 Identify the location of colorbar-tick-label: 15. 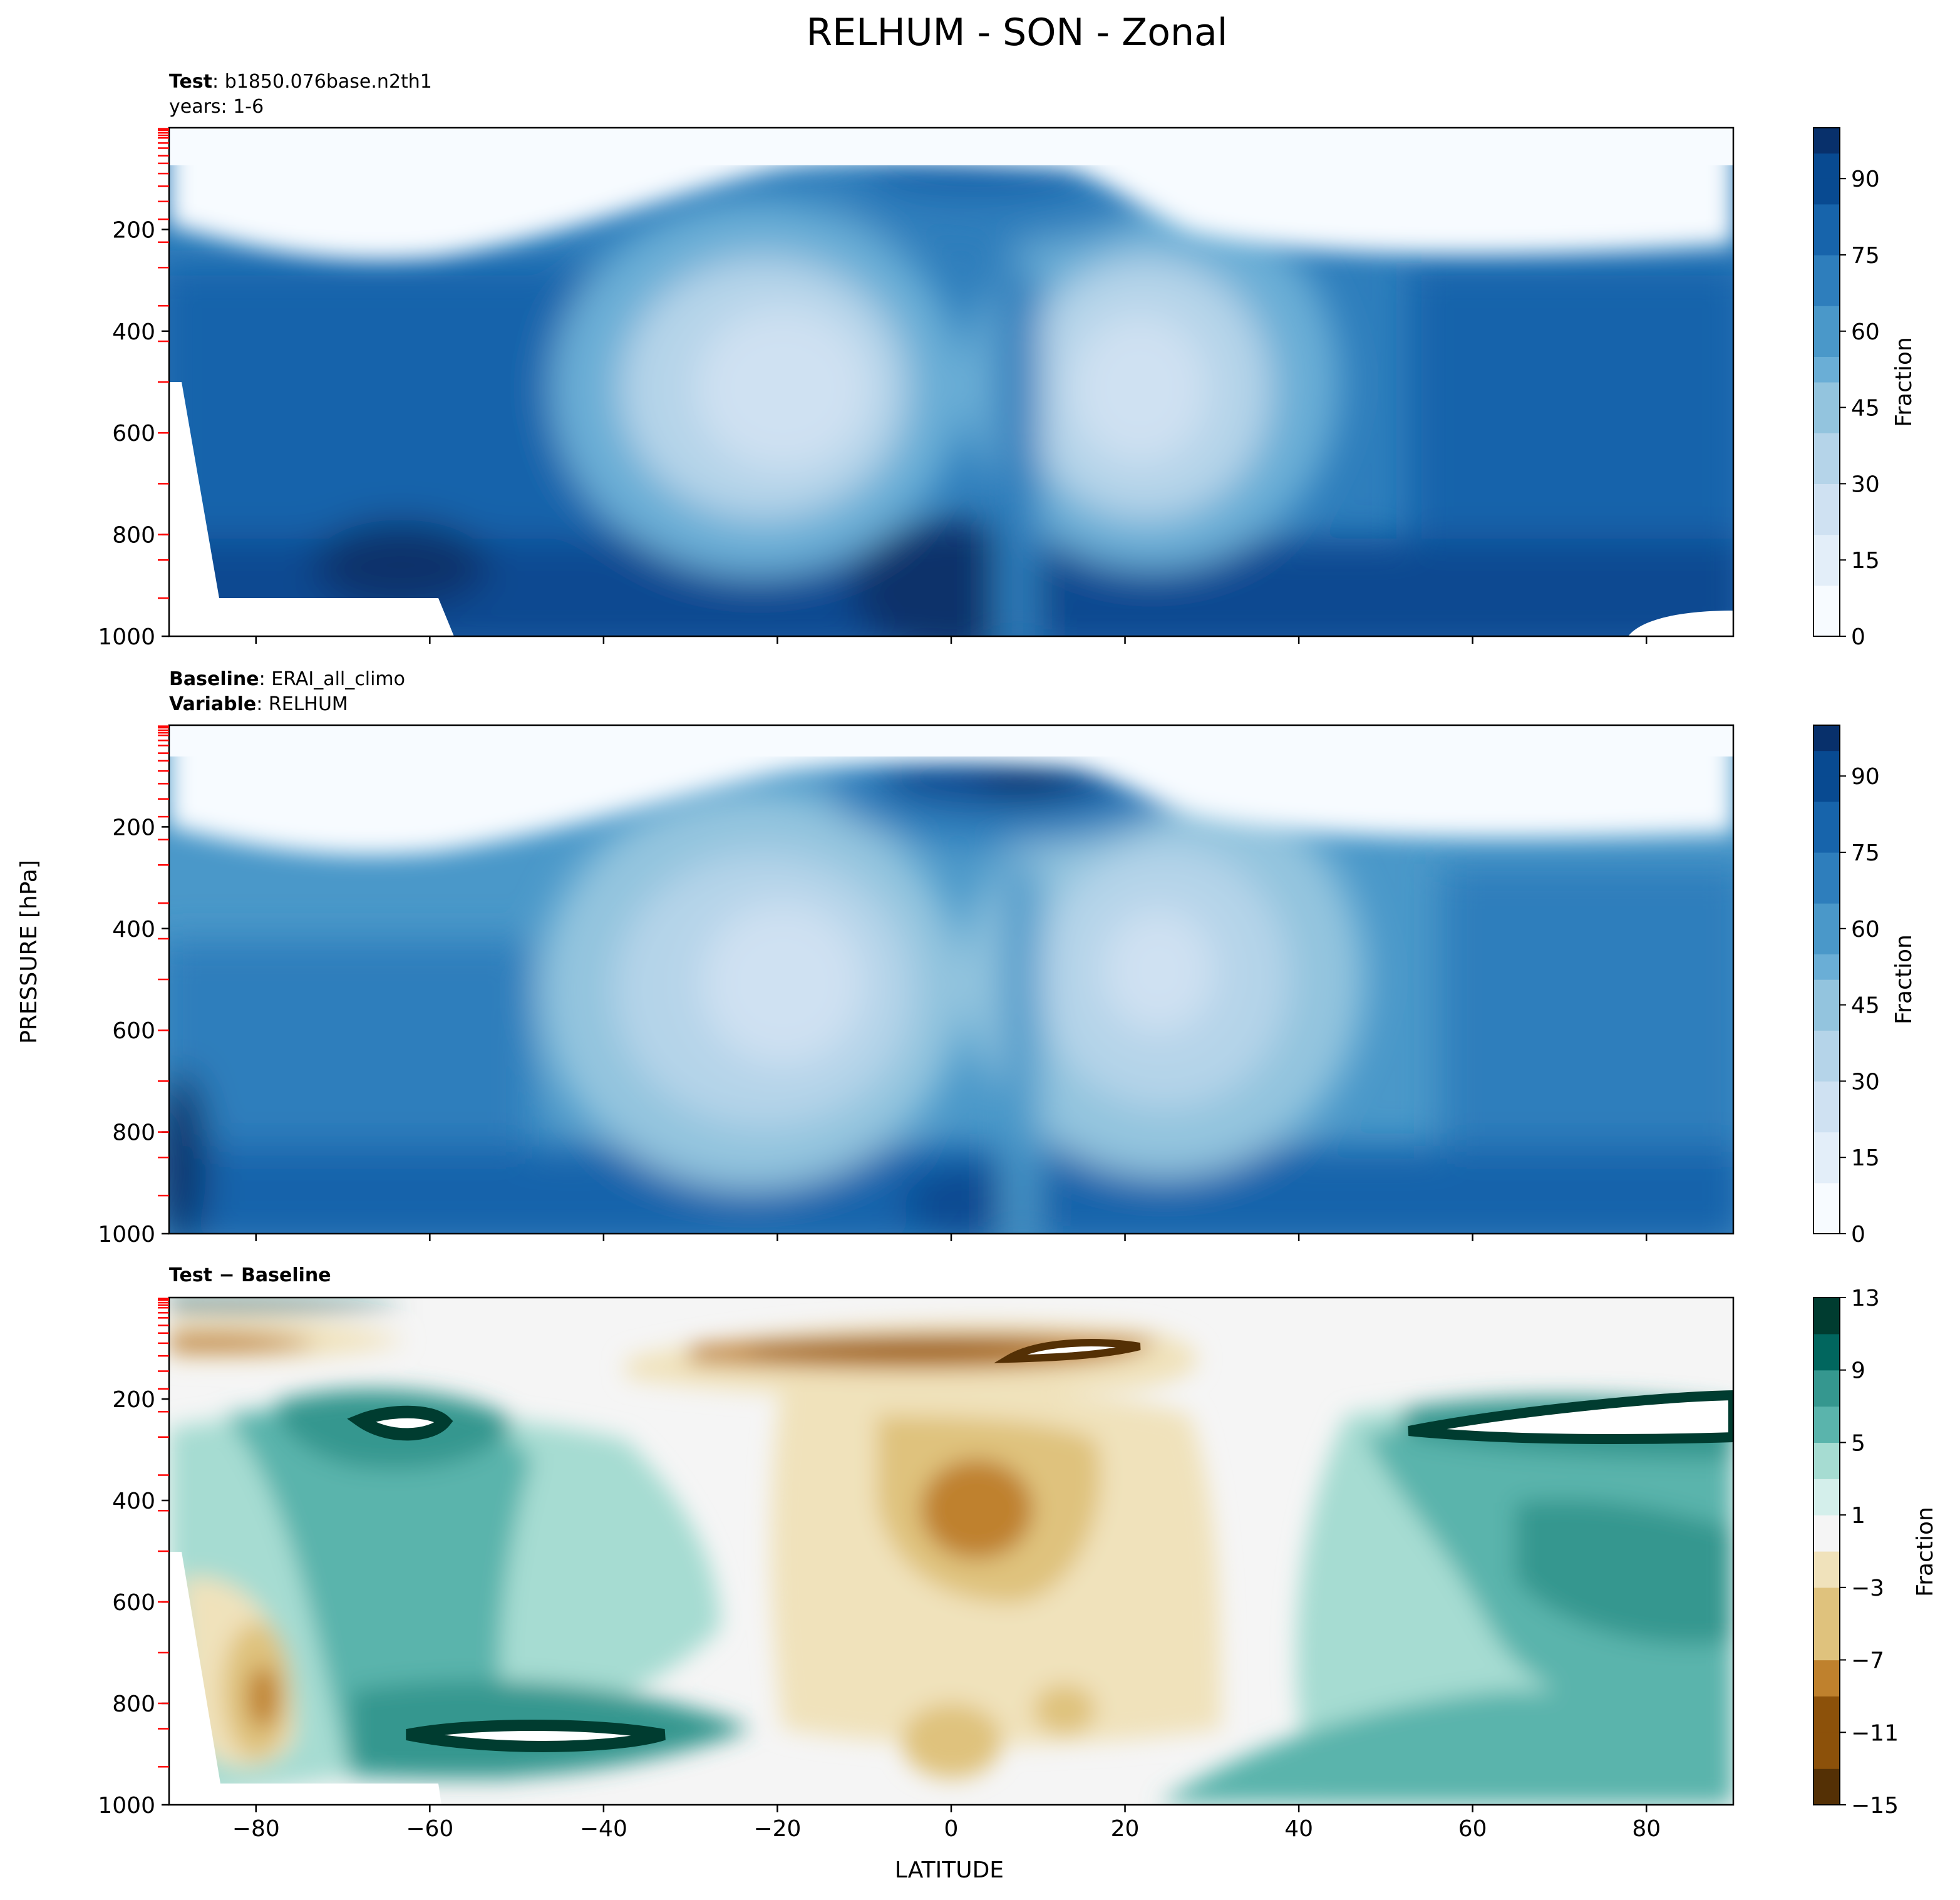
(1866, 561).